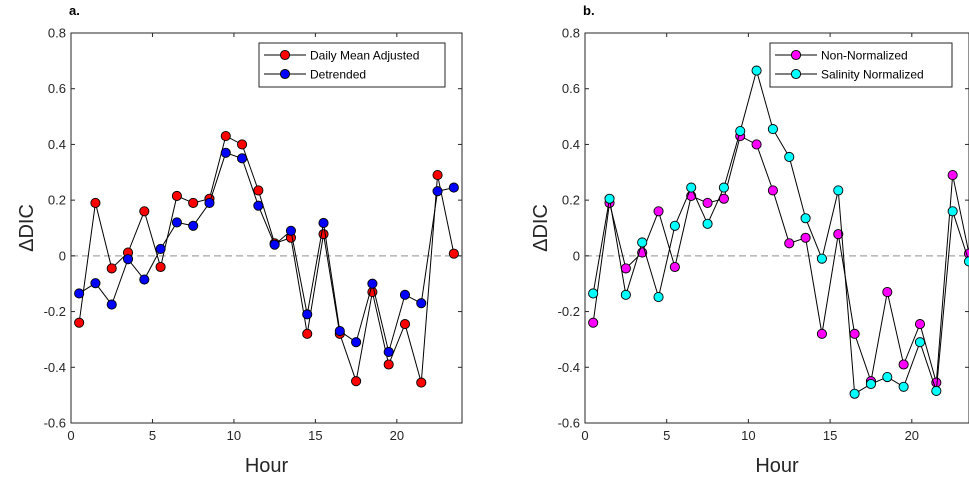 The height and width of the screenshot is (478, 969). I want to click on p1-xtick-label: 10, so click(748, 435).